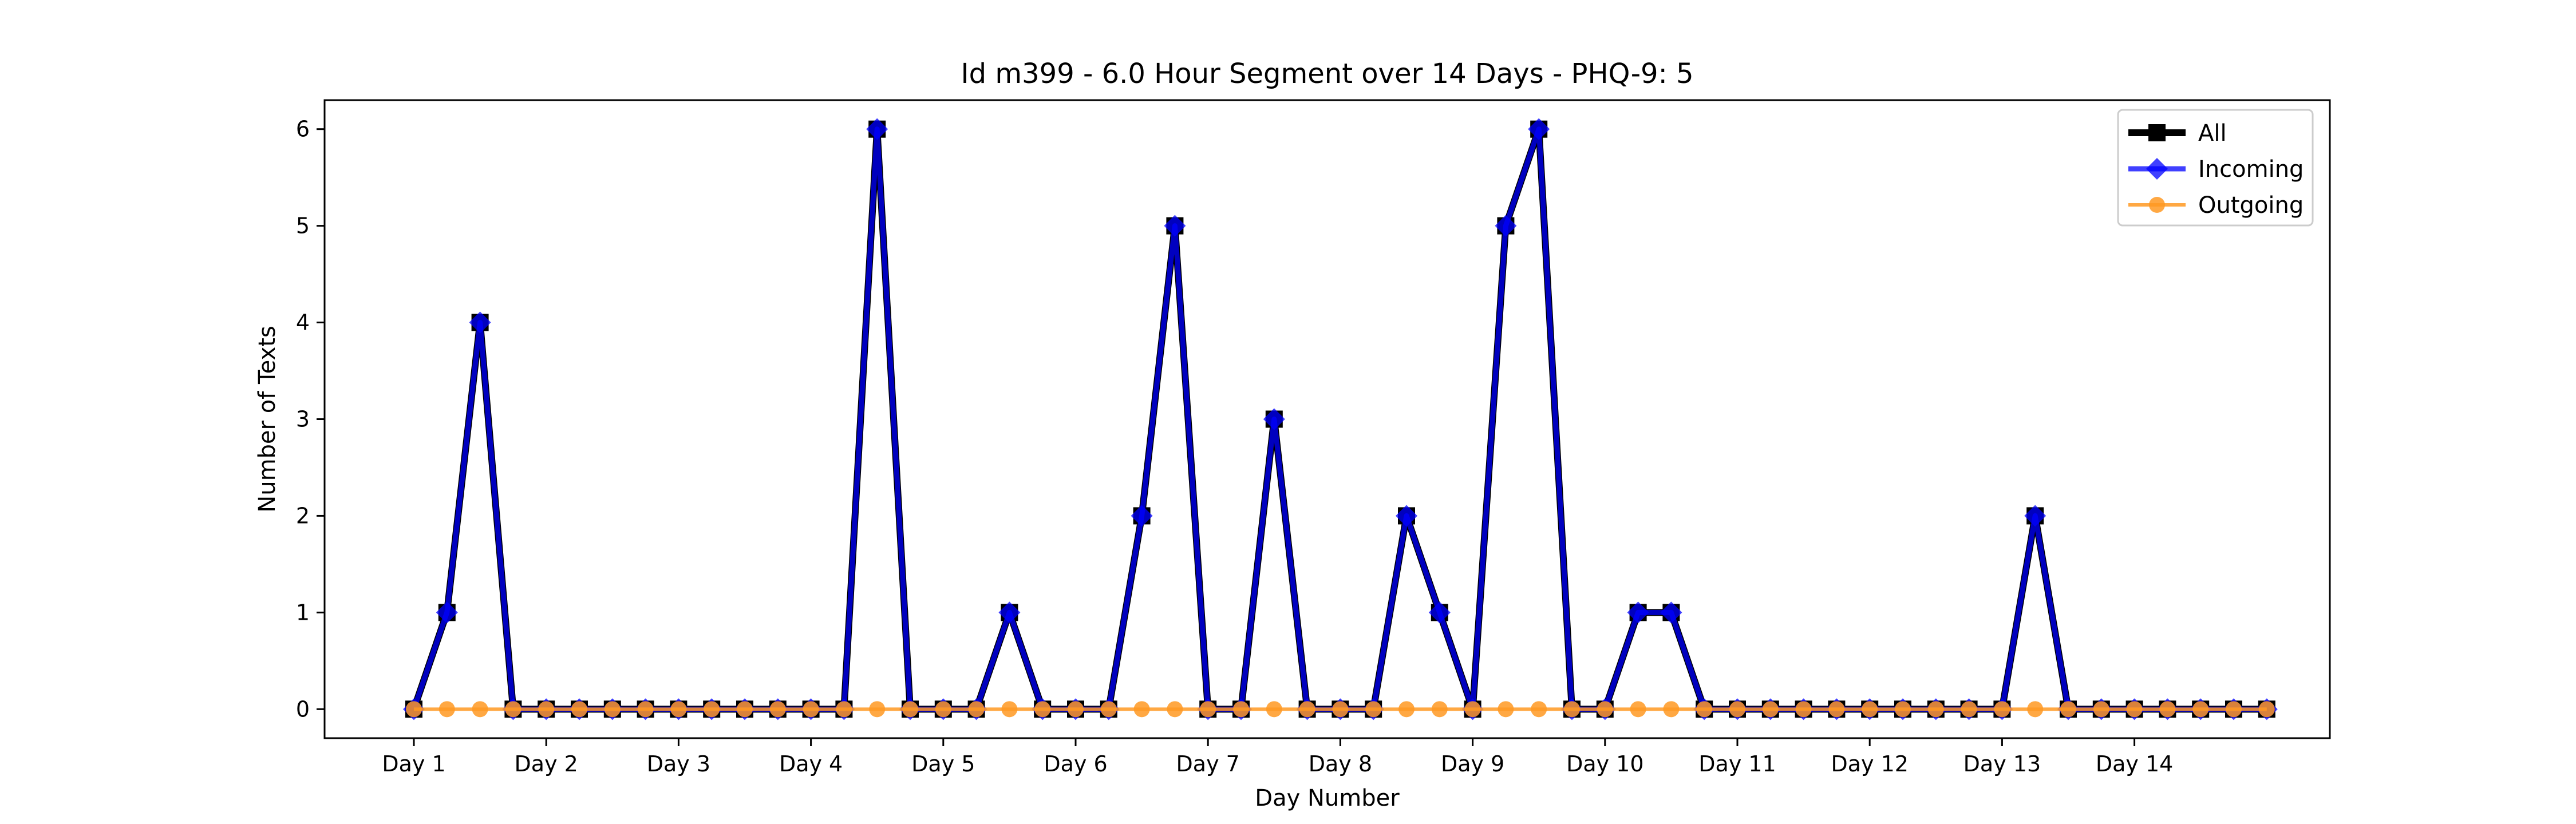 Image resolution: width=2576 pixels, height=824 pixels. Describe the element at coordinates (2157, 132) in the screenshot. I see `legend-marker-all` at that location.